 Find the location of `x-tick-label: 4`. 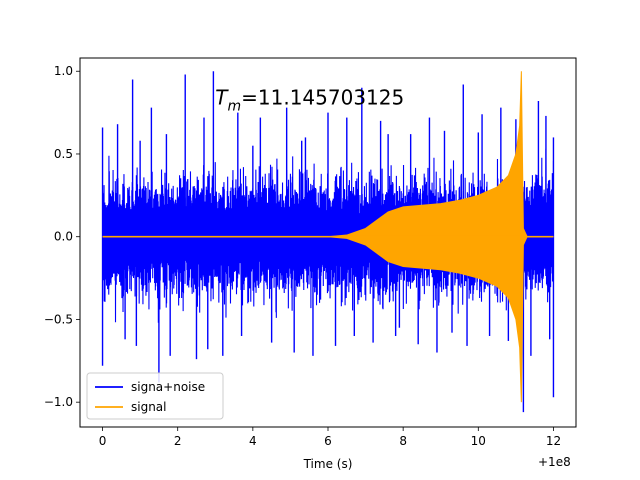

x-tick-label: 4 is located at coordinates (253, 441).